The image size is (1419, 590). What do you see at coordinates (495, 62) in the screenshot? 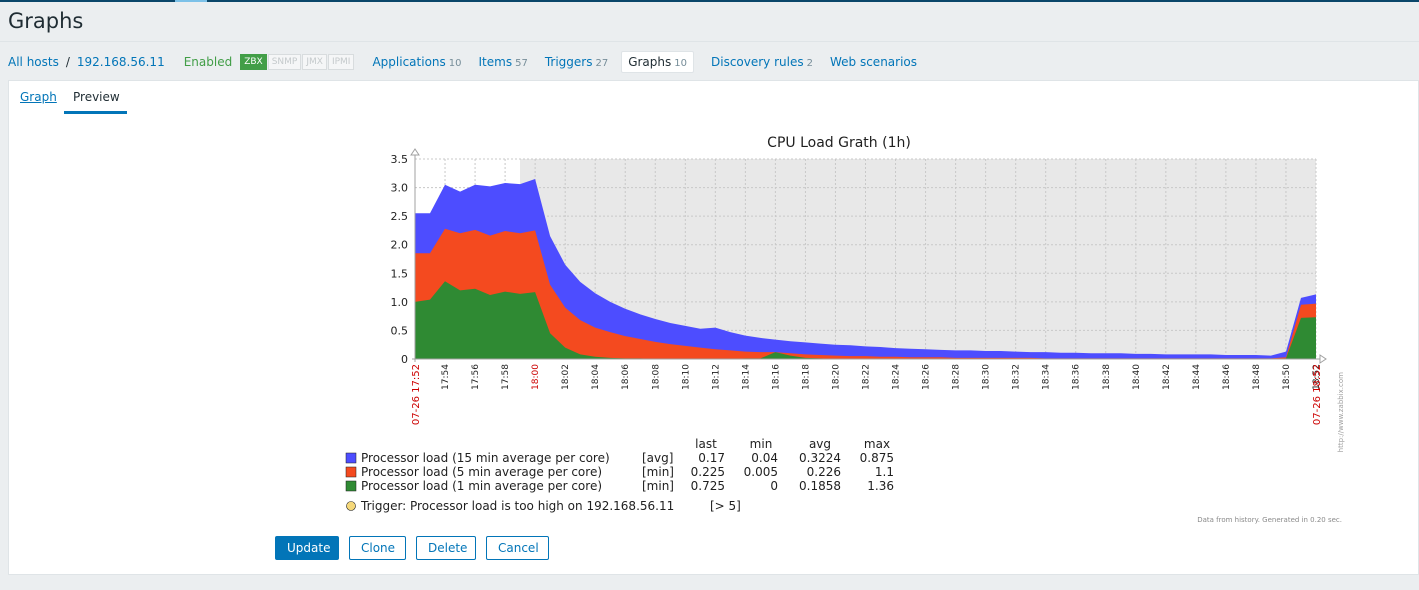
I see `nav-items-label: Items` at bounding box center [495, 62].